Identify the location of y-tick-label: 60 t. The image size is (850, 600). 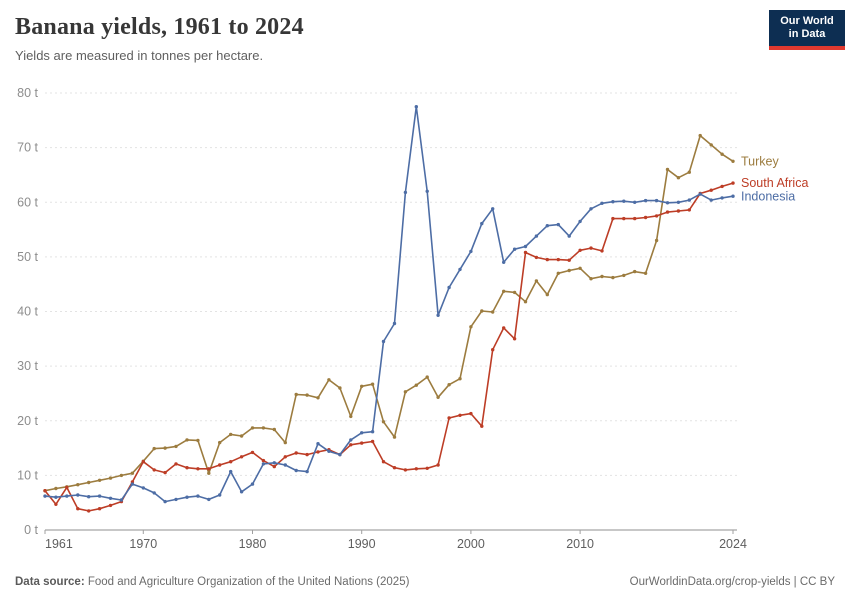
(27, 202).